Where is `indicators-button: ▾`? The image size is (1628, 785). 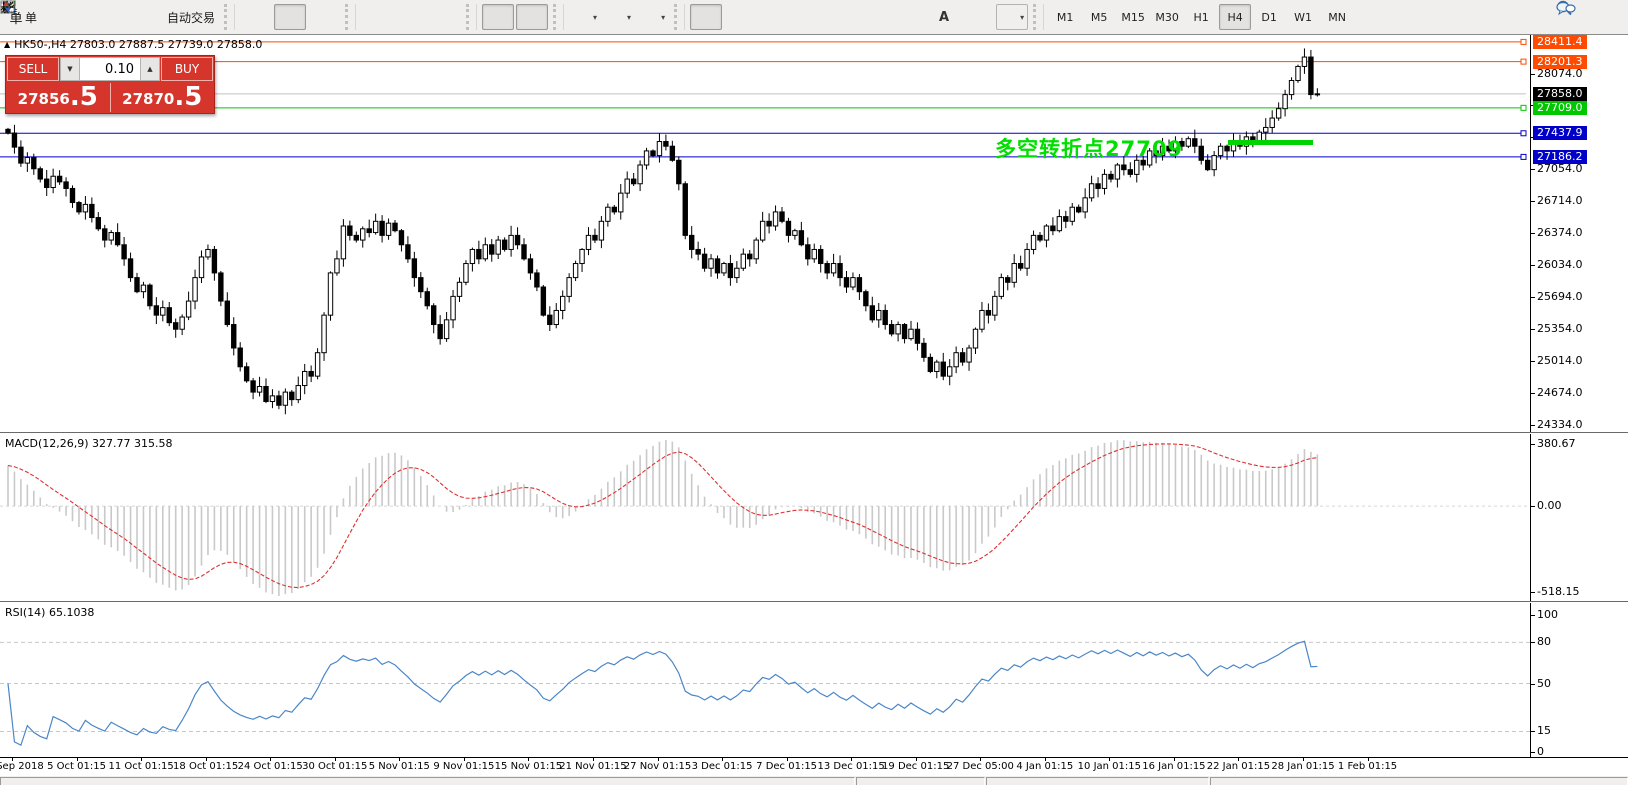
indicators-button: ▾ is located at coordinates (300, 15).